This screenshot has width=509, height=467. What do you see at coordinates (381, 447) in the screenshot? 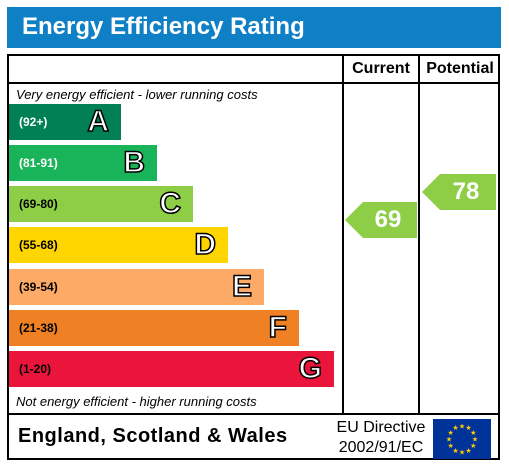
I see `directive-line-2: 2002/91/EC` at bounding box center [381, 447].